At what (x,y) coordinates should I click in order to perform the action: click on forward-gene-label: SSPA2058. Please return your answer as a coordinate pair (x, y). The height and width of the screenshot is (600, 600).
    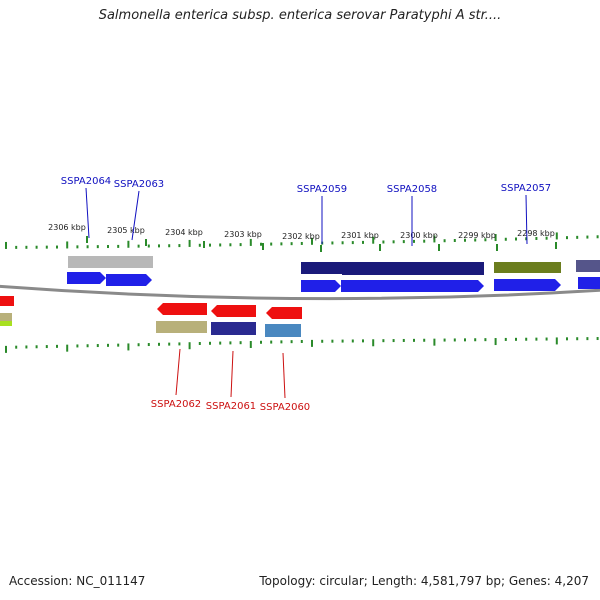
    Looking at the image, I should click on (412, 189).